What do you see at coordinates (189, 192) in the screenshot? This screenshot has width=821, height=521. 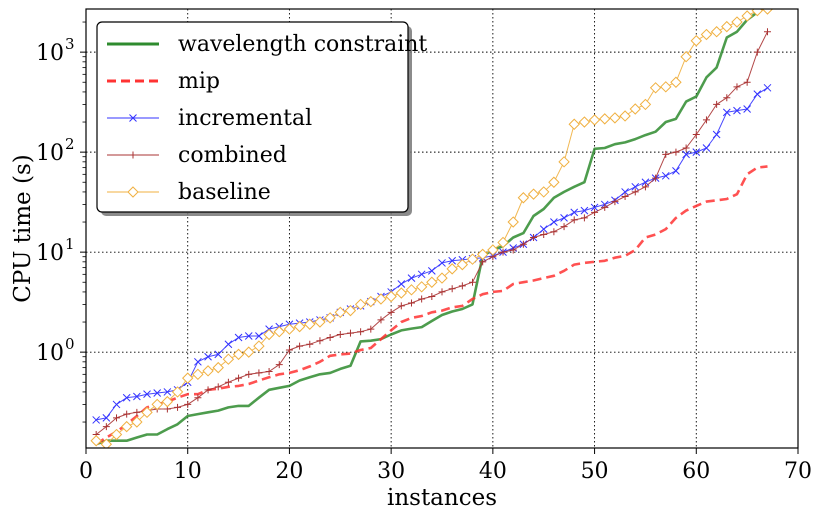 I see `legend-entry: baseline` at bounding box center [189, 192].